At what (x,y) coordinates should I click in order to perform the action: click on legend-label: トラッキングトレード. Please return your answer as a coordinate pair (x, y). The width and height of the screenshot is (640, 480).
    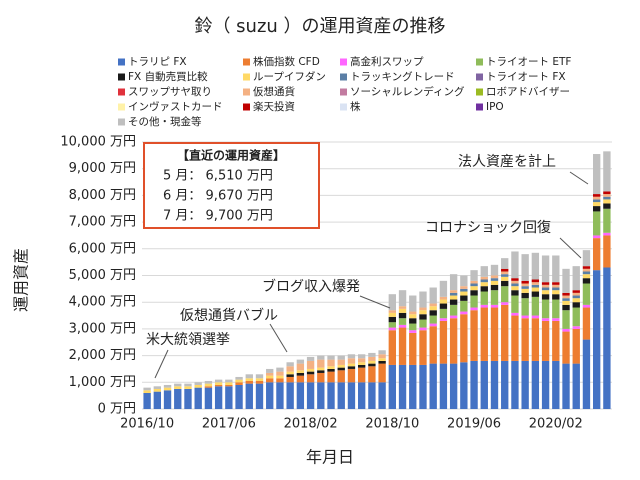
    Looking at the image, I should click on (402, 76).